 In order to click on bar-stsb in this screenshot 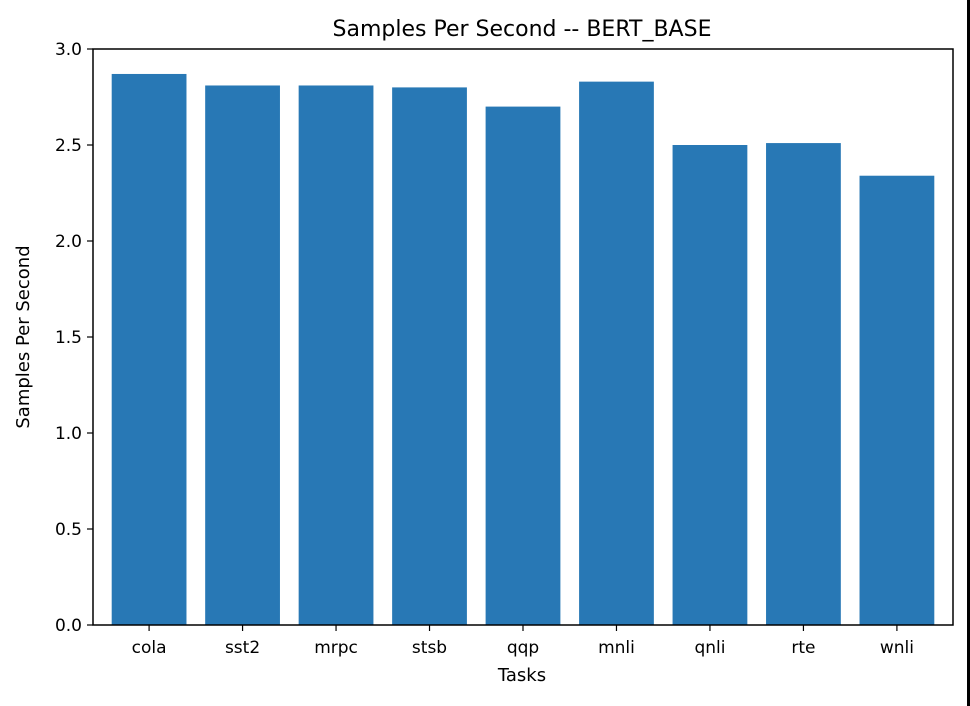, I will do `click(429, 356)`.